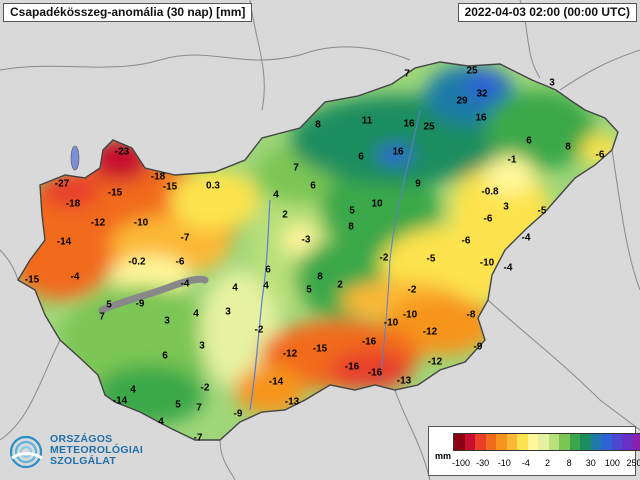 The image size is (640, 480). I want to click on legend-color-bar, so click(546, 442).